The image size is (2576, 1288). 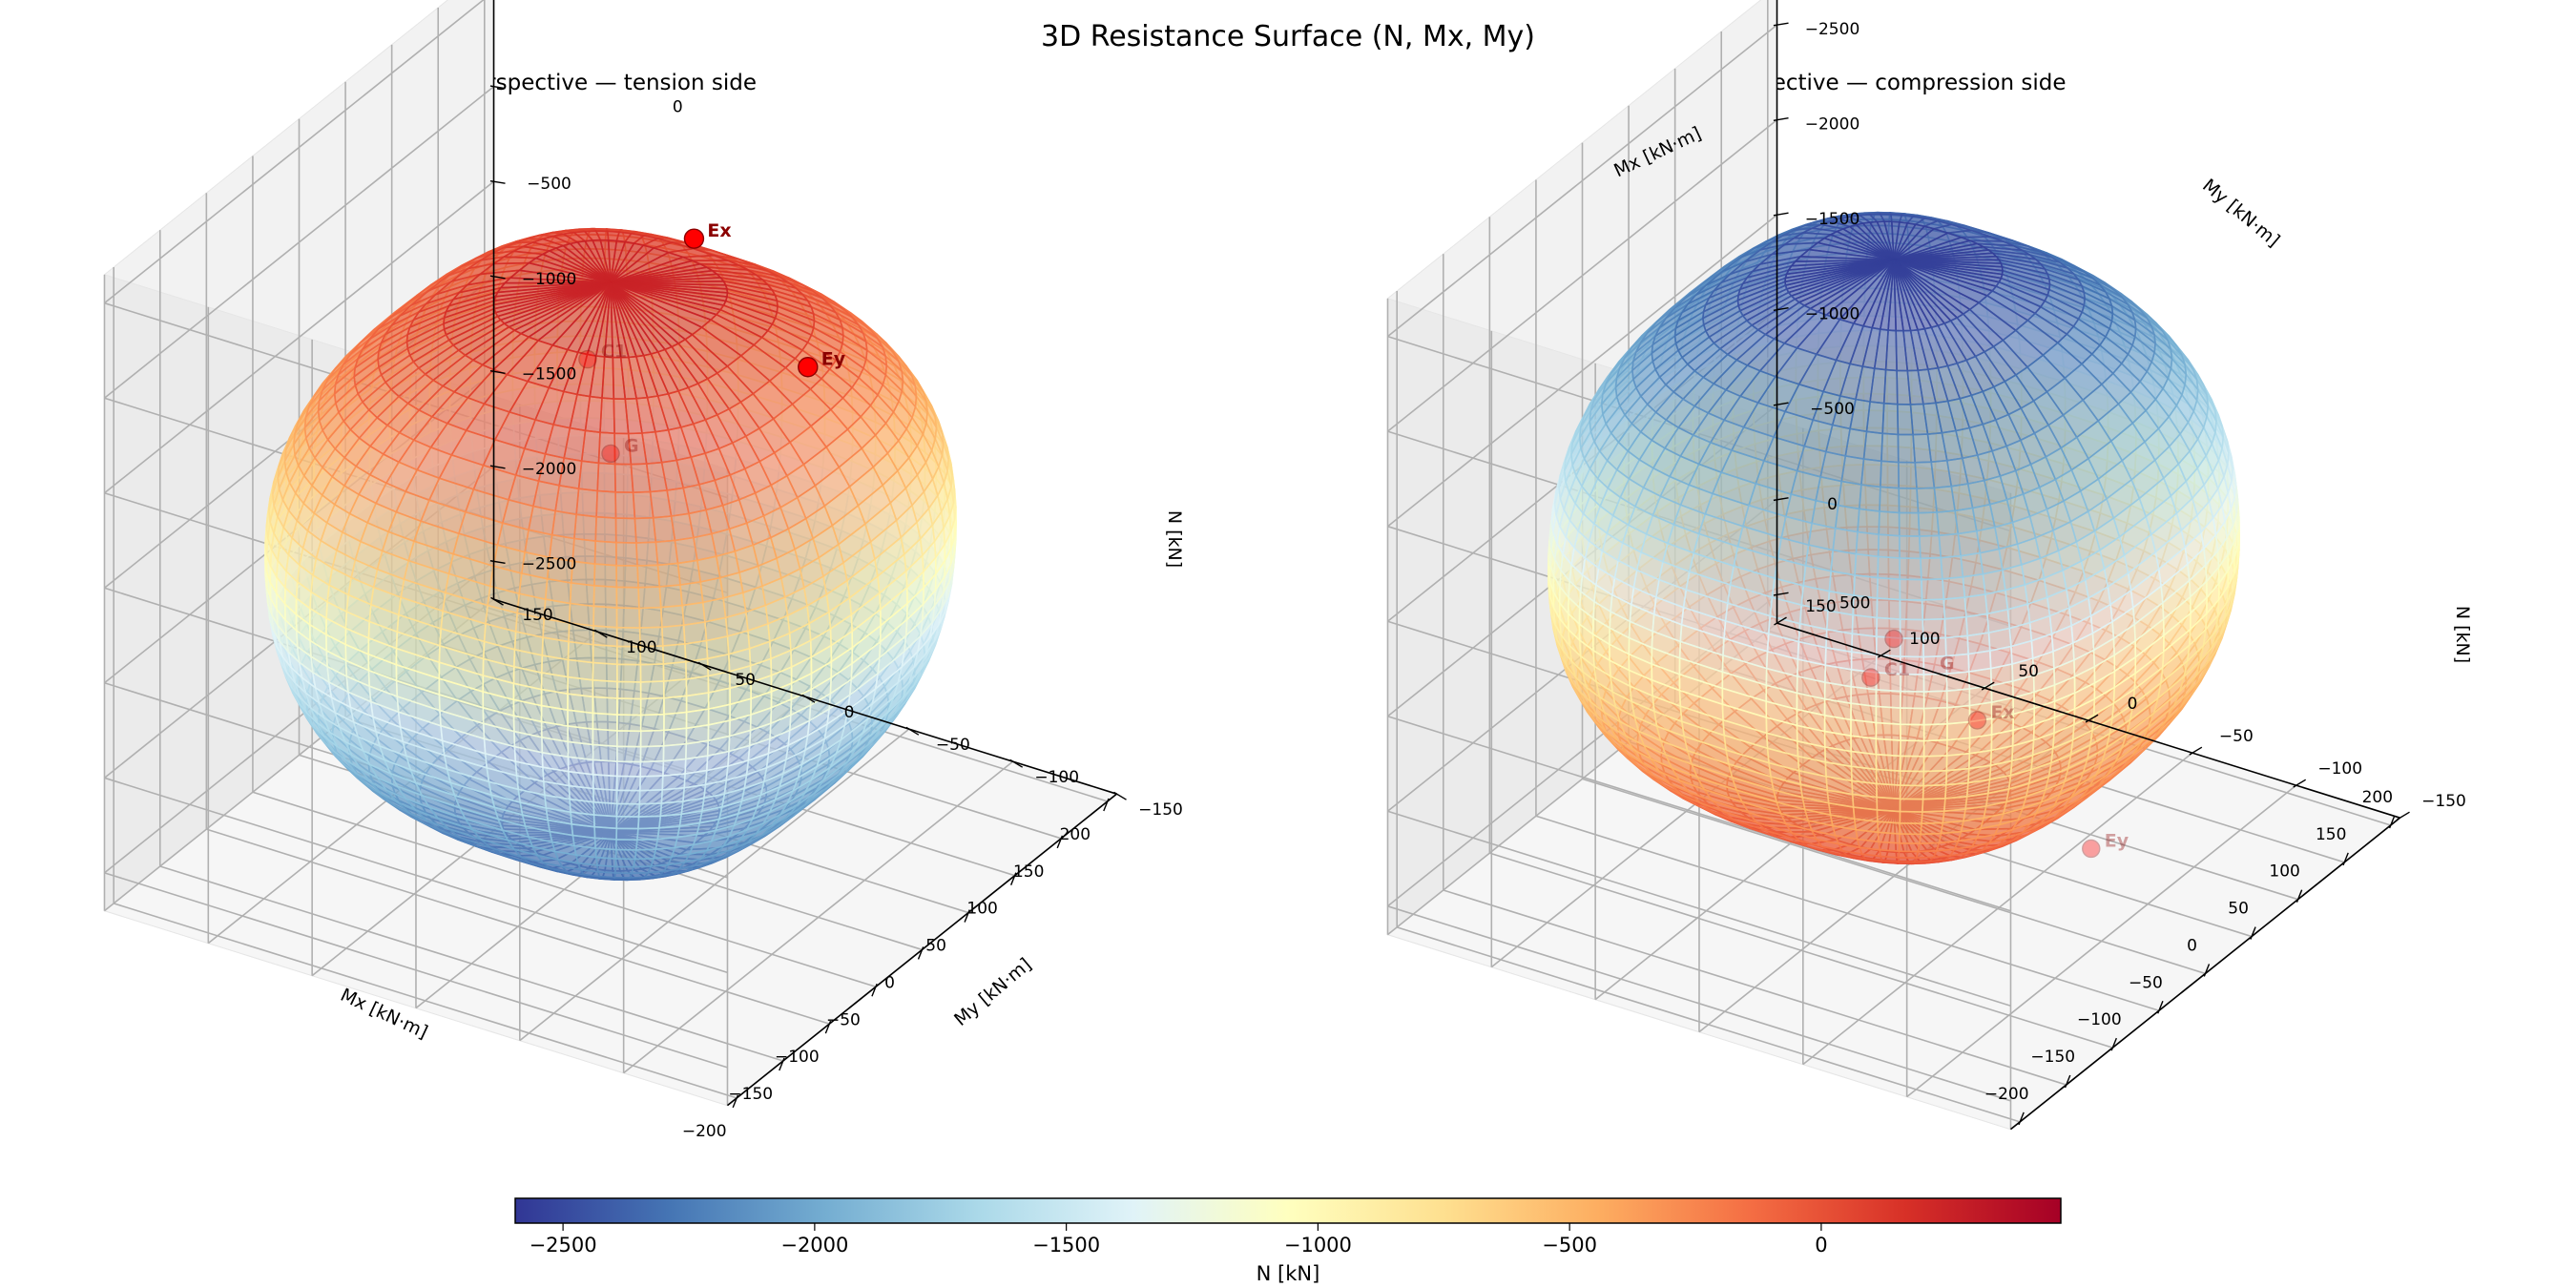 I want to click on figure-title: 3D Resistance Surface (N, Mx, My), so click(x=1288, y=36).